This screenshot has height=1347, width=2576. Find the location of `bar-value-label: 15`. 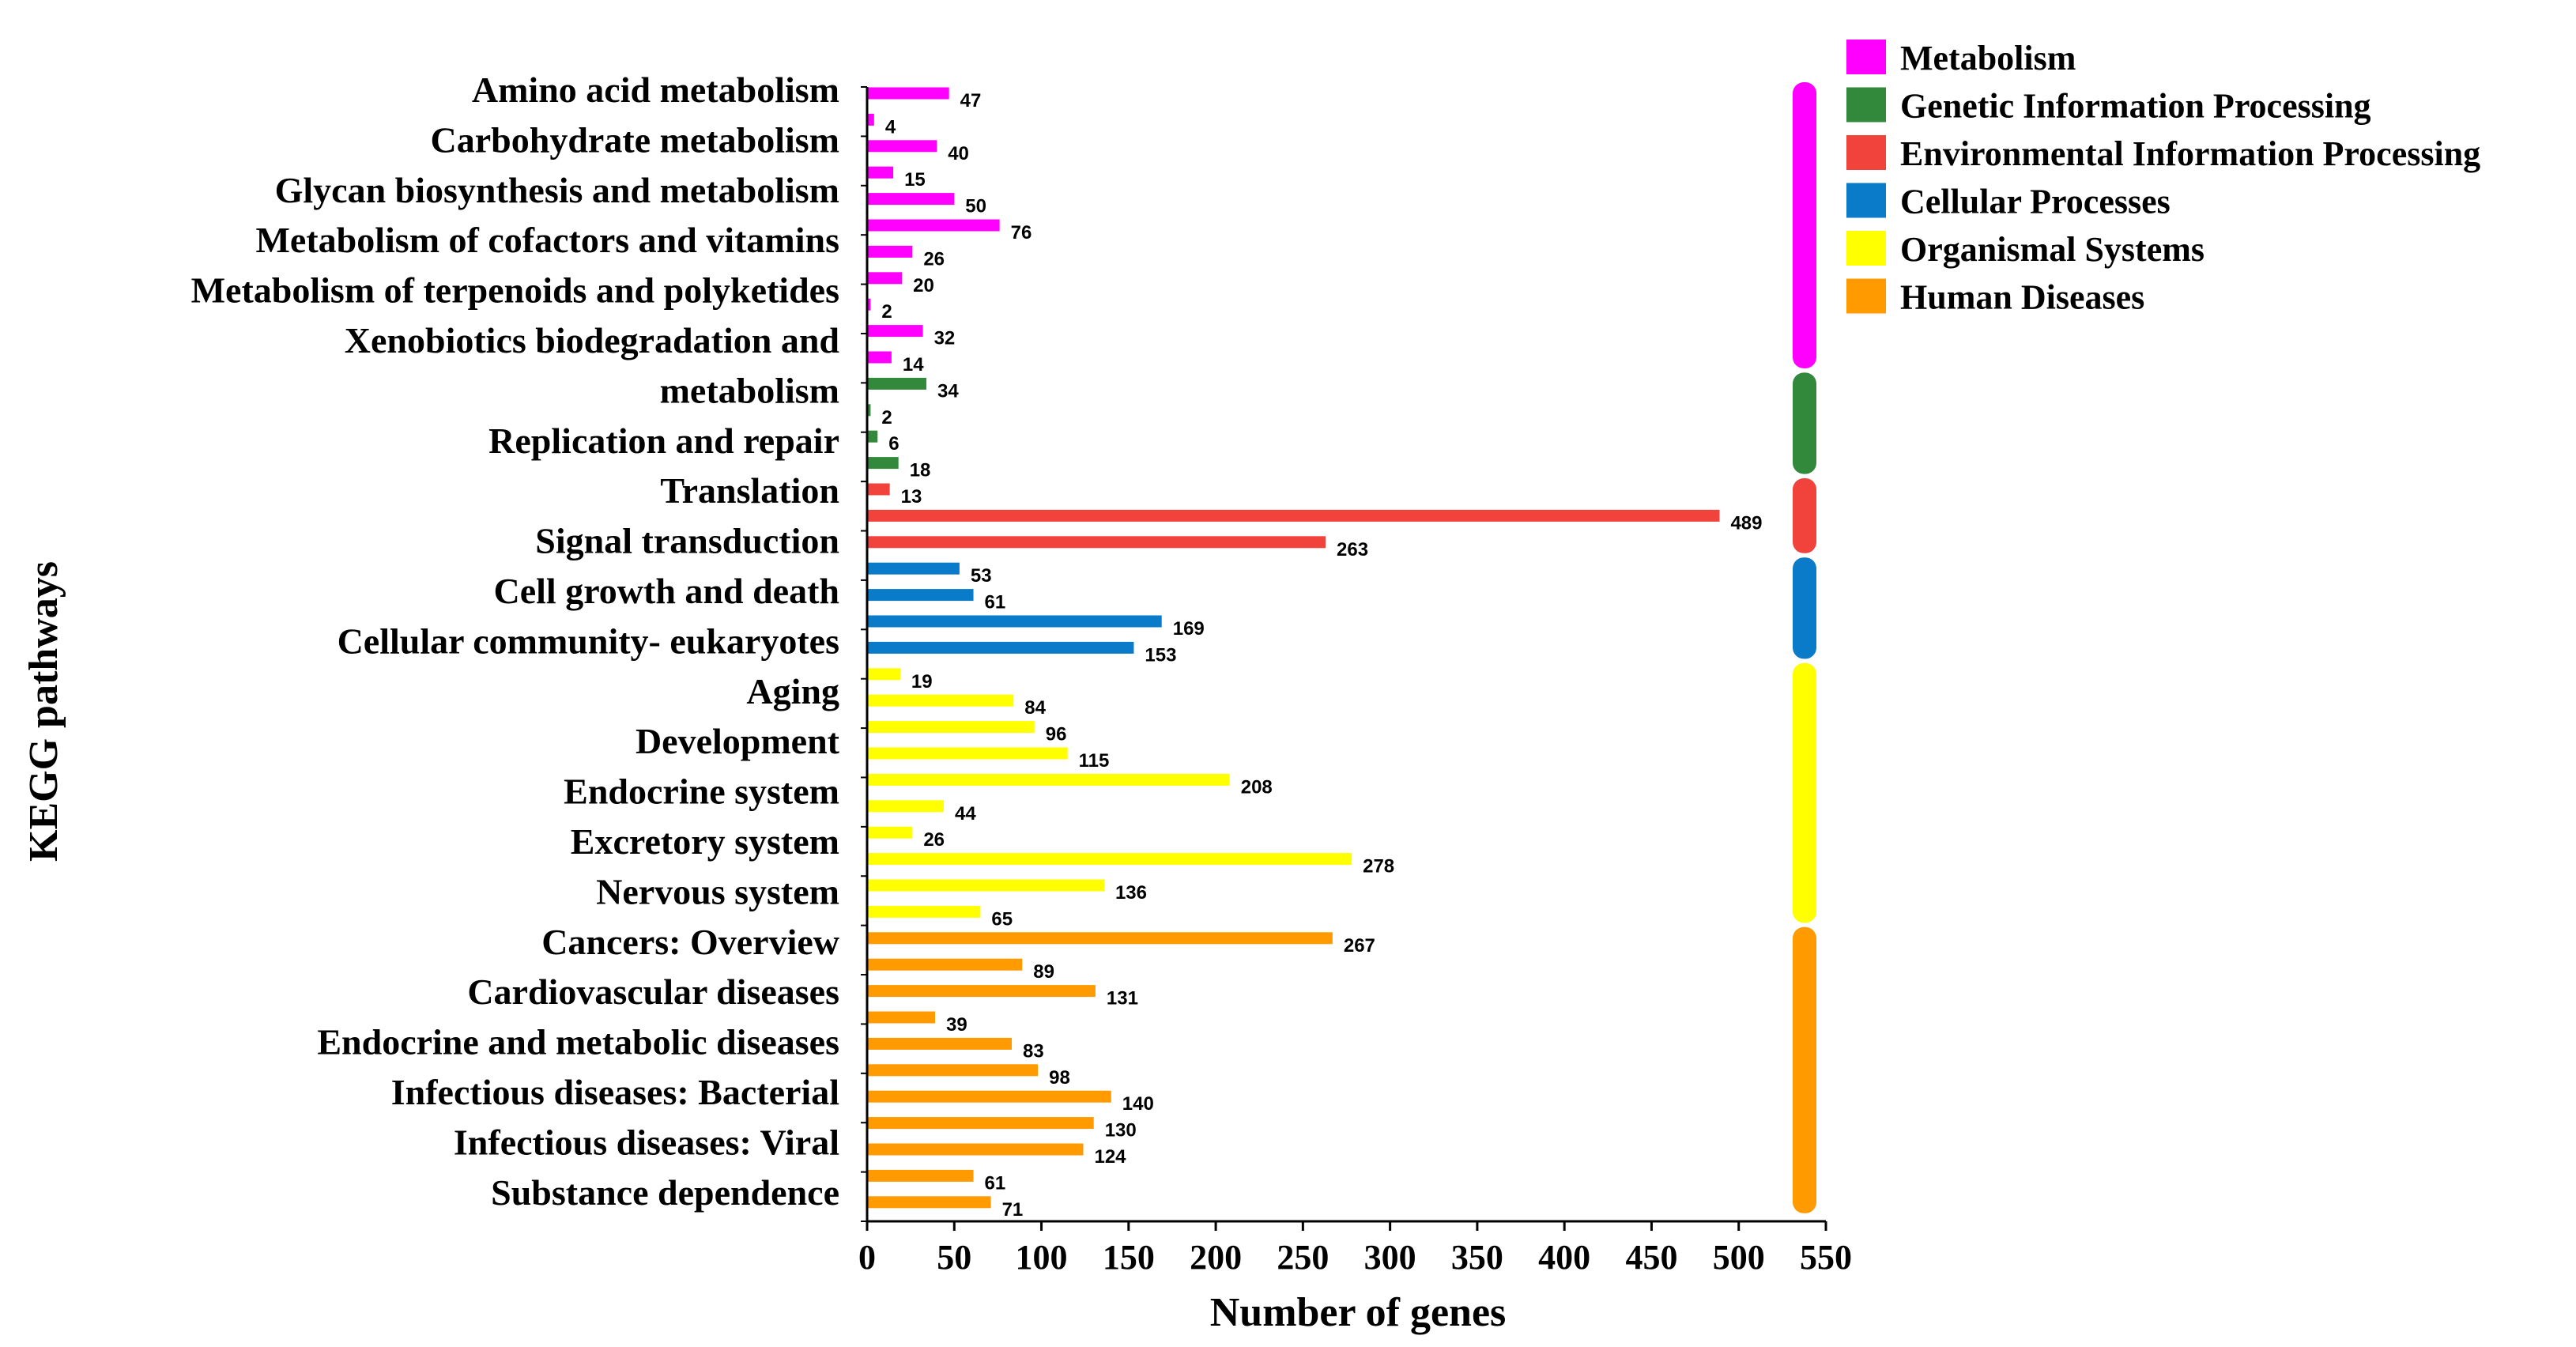

bar-value-label: 15 is located at coordinates (915, 180).